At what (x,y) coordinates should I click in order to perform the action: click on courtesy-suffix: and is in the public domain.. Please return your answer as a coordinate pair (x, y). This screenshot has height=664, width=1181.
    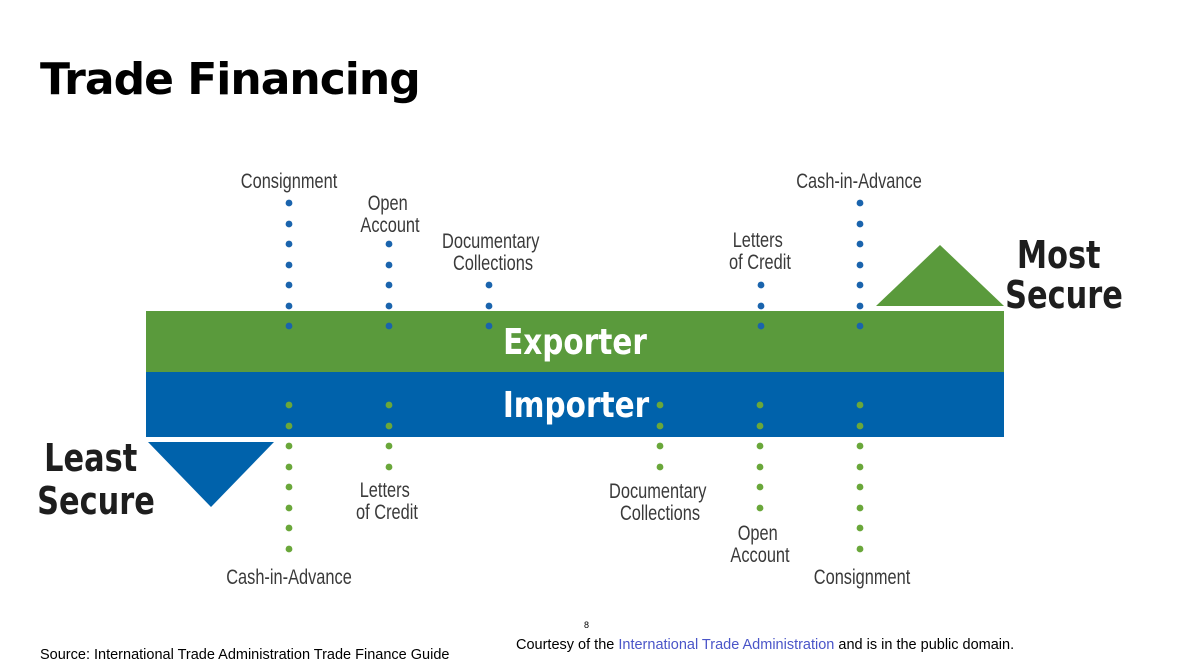
    Looking at the image, I should click on (924, 645).